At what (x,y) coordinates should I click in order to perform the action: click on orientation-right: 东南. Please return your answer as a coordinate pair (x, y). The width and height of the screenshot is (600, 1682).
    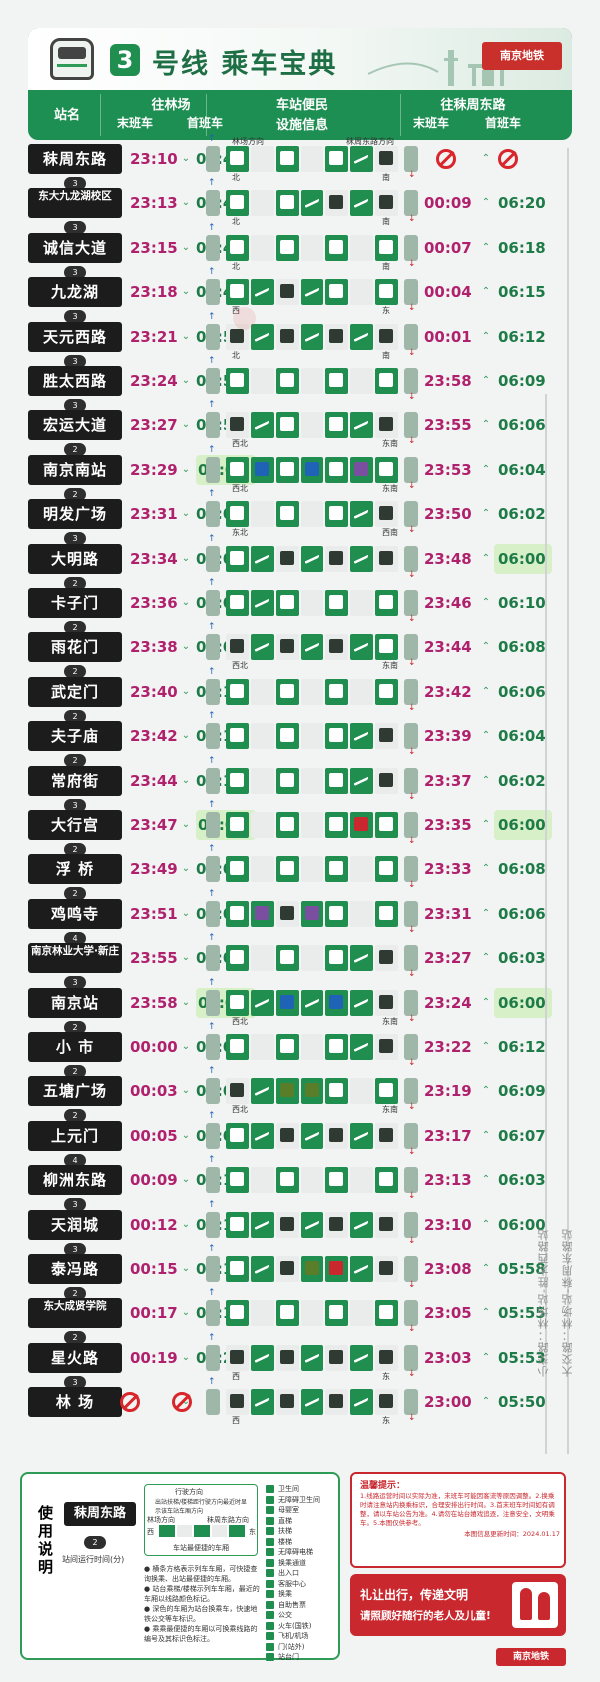
    Looking at the image, I should click on (390, 488).